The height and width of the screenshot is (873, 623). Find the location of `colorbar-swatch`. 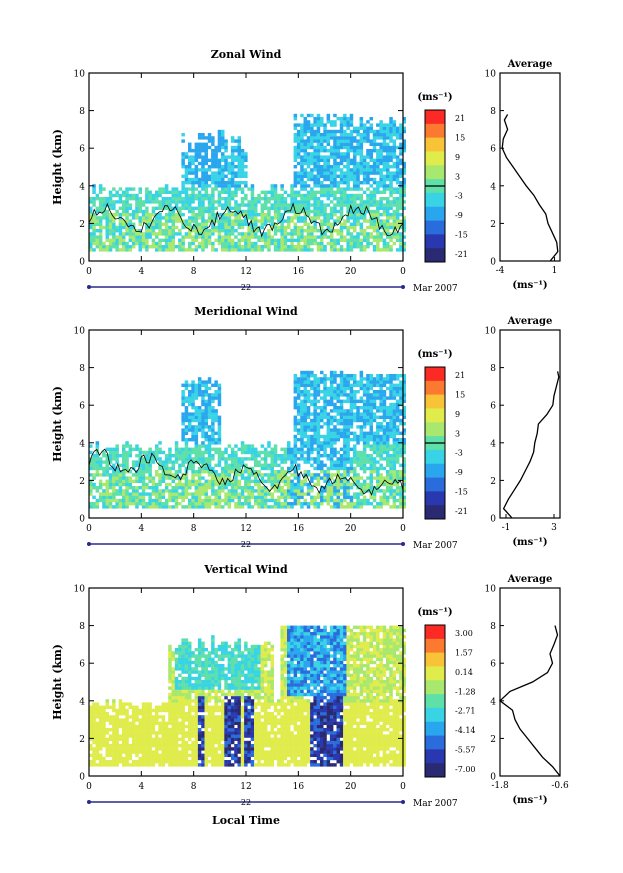

colorbar-swatch is located at coordinates (435, 512).